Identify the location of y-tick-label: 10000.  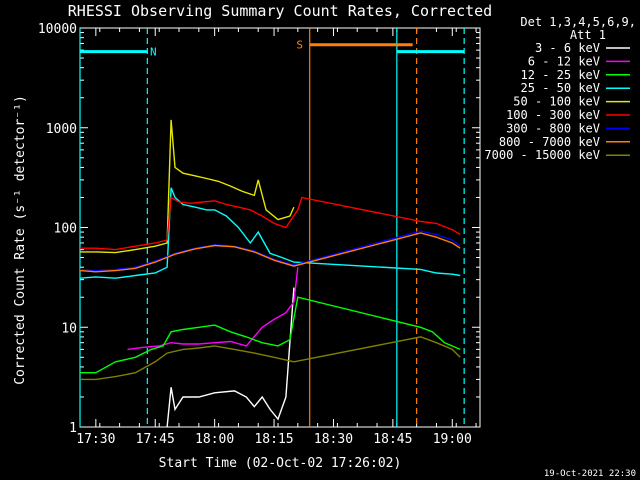
(57, 29).